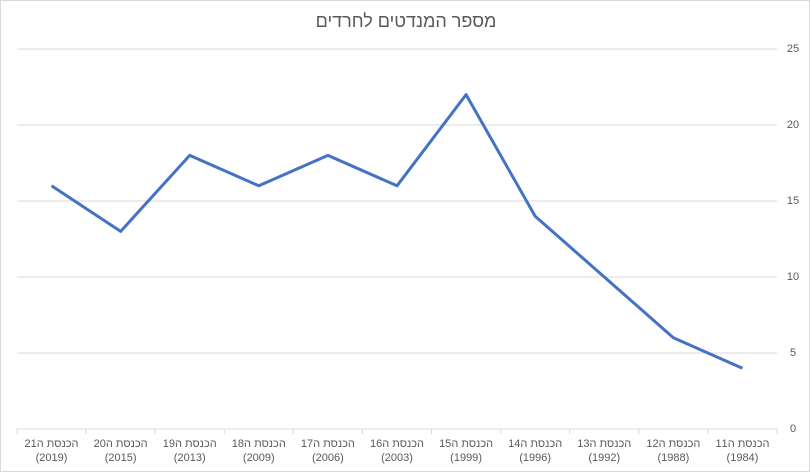 This screenshot has height=472, width=810. Describe the element at coordinates (189, 451) in the screenshot. I see `x-tick-label: הכנסת ה19 (2013)` at that location.